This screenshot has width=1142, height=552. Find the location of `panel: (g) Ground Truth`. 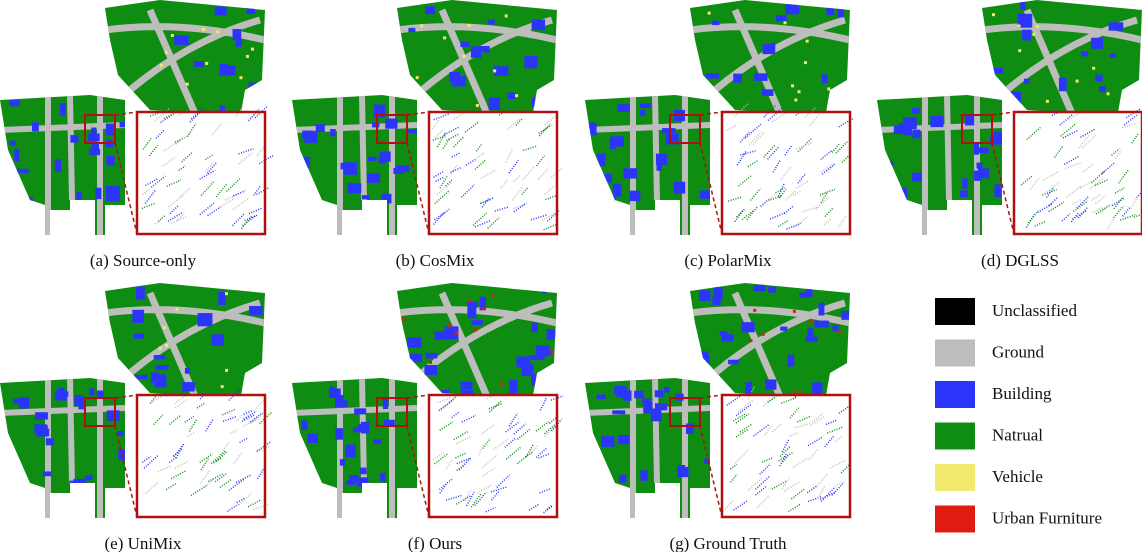

panel: (g) Ground Truth is located at coordinates (718, 417).